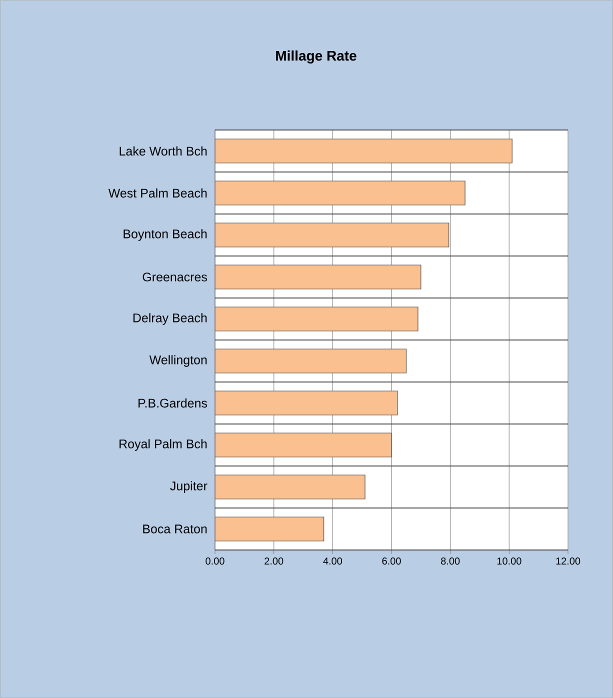 The image size is (613, 698). Describe the element at coordinates (163, 151) in the screenshot. I see `y-tick-label: Lake Worth Bch` at that location.